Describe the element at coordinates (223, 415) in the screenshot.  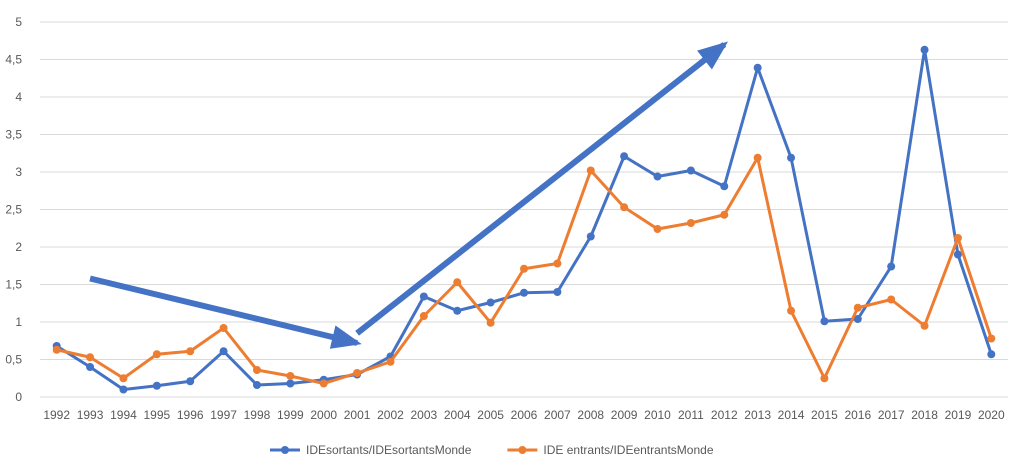
I see `x-tick-label: 1997` at that location.